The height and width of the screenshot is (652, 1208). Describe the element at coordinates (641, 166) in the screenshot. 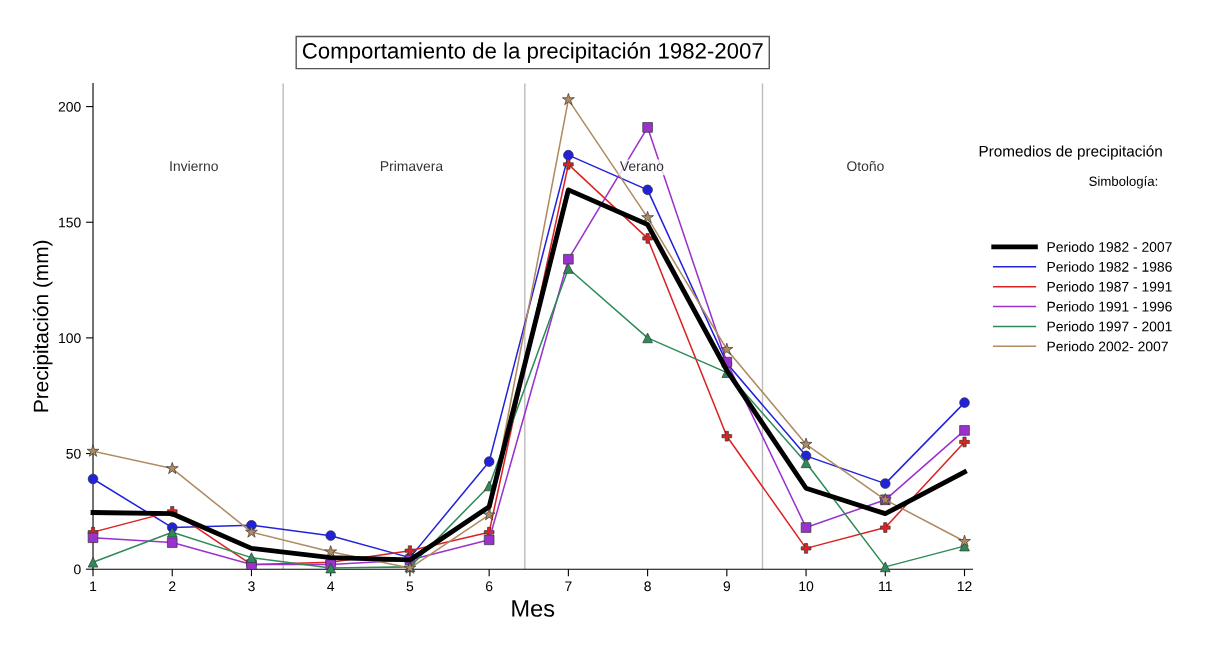

I see `annotation: Verano` at that location.